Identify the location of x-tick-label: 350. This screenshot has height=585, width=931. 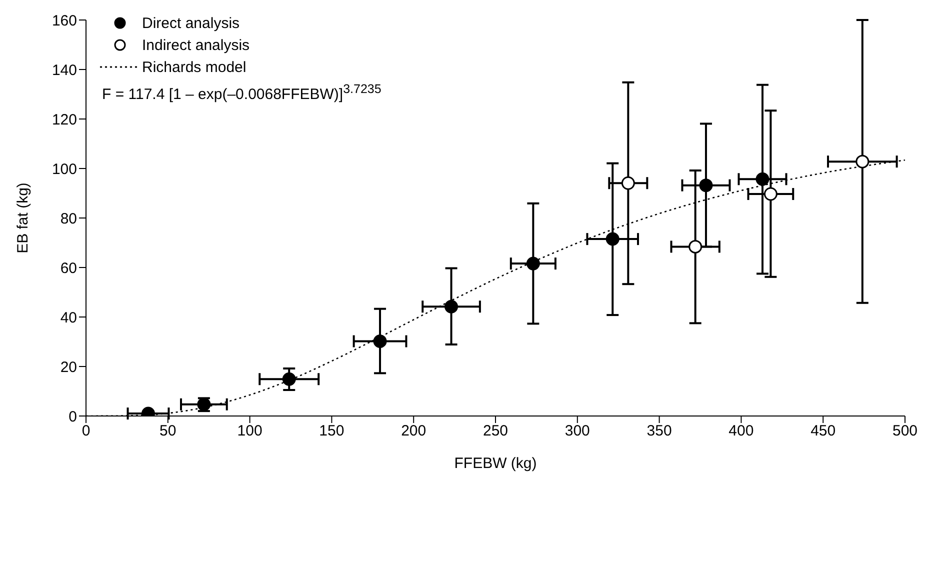
(659, 431).